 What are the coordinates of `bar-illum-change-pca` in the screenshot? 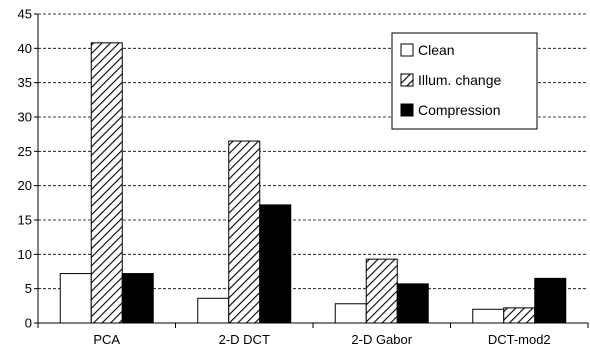 It's located at (106, 183).